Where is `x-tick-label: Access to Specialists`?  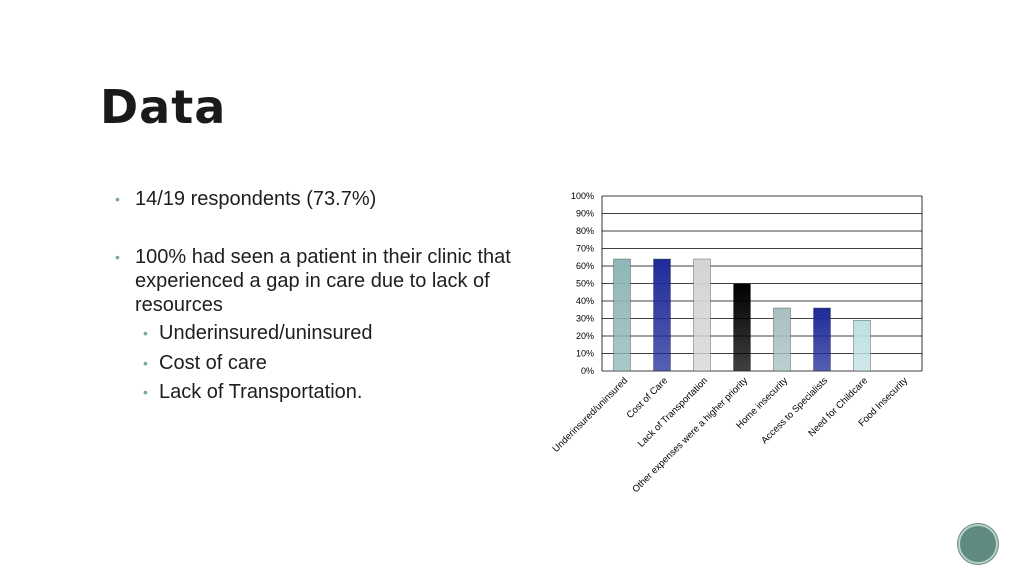 x-tick-label: Access to Specialists is located at coordinates (794, 410).